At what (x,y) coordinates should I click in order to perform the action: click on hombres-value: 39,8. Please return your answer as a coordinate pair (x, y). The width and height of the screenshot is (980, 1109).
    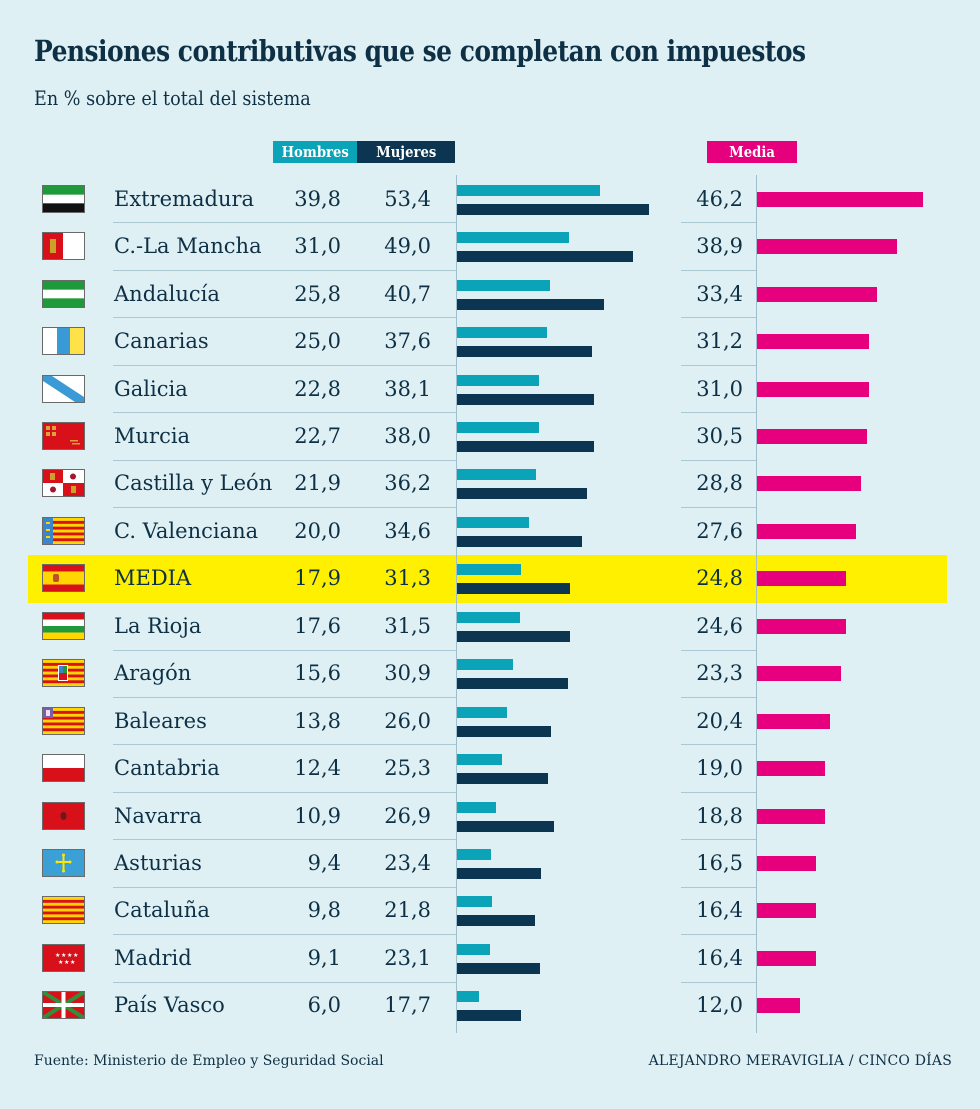
    Looking at the image, I should click on (317, 198).